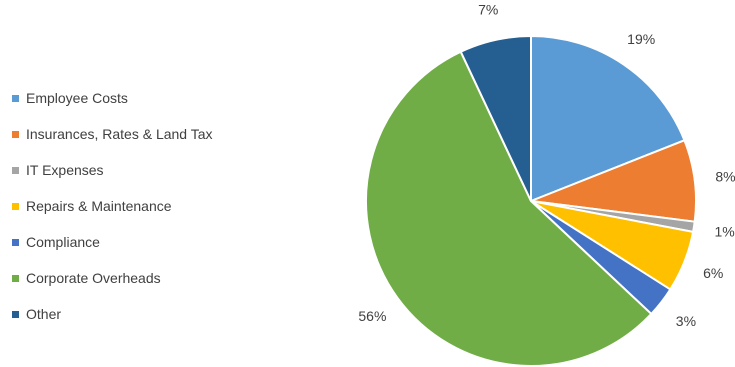 This screenshot has height=367, width=735. What do you see at coordinates (725, 176) in the screenshot?
I see `data-label: 8%` at bounding box center [725, 176].